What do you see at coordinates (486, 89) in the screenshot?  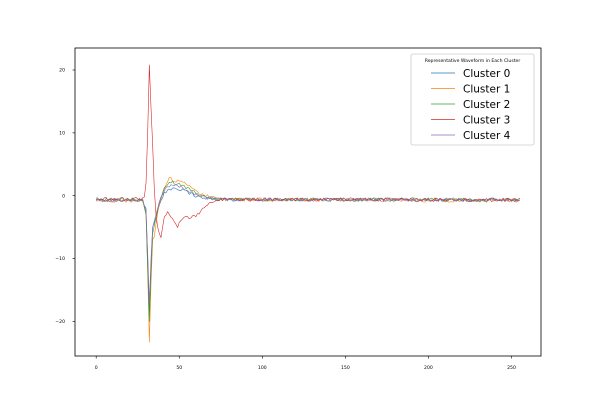 I see `legend-label: Cluster 1` at bounding box center [486, 89].